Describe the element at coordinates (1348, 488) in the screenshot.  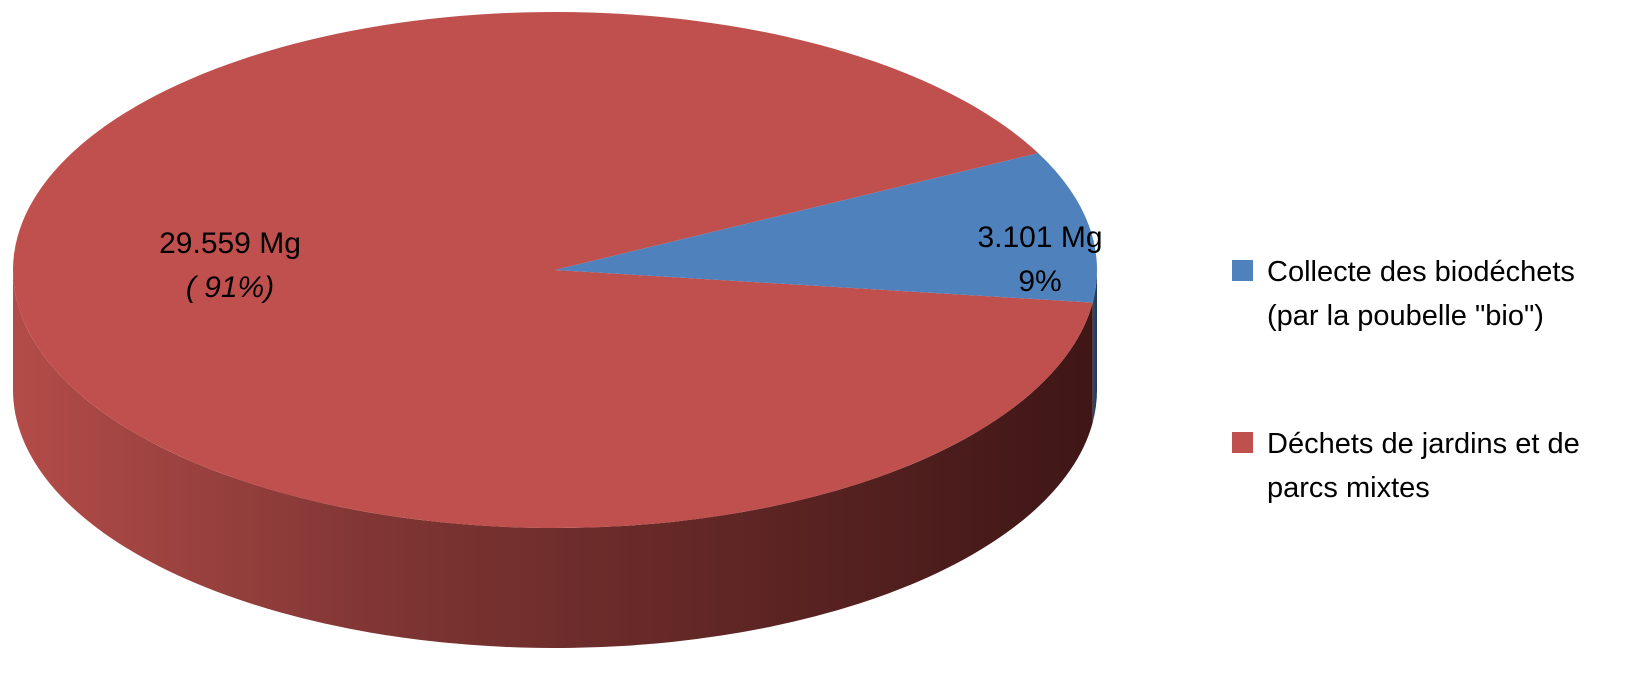
I see `legend-label-line: parcs mixtes` at that location.